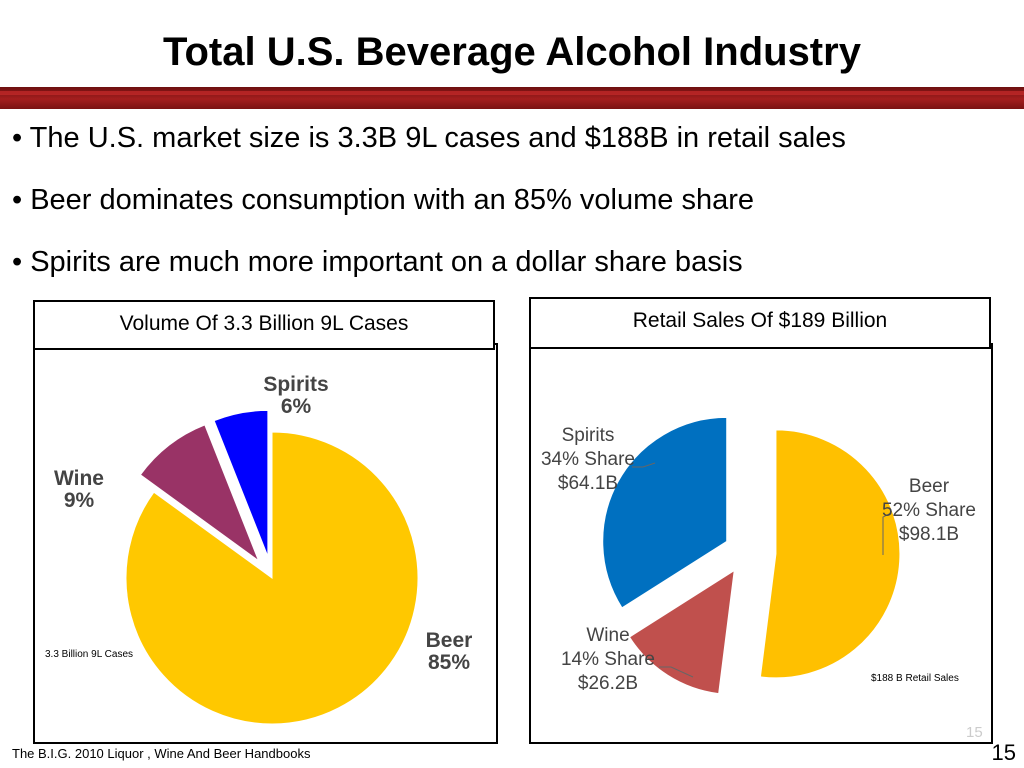 The image size is (1024, 768). Describe the element at coordinates (588, 459) in the screenshot. I see `slice-label-spirits: Spirits 34% Share $64.1B` at that location.